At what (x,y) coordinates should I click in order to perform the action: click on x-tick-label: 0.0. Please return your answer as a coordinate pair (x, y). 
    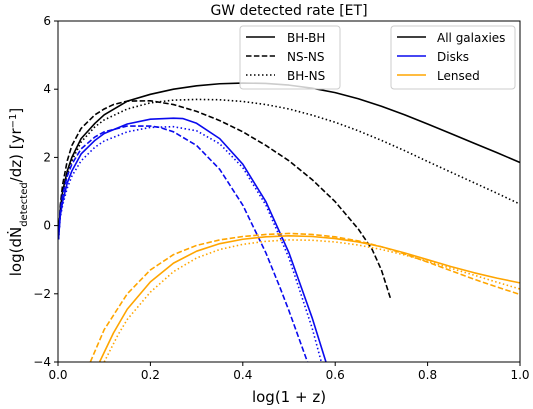
    Looking at the image, I should click on (57, 375).